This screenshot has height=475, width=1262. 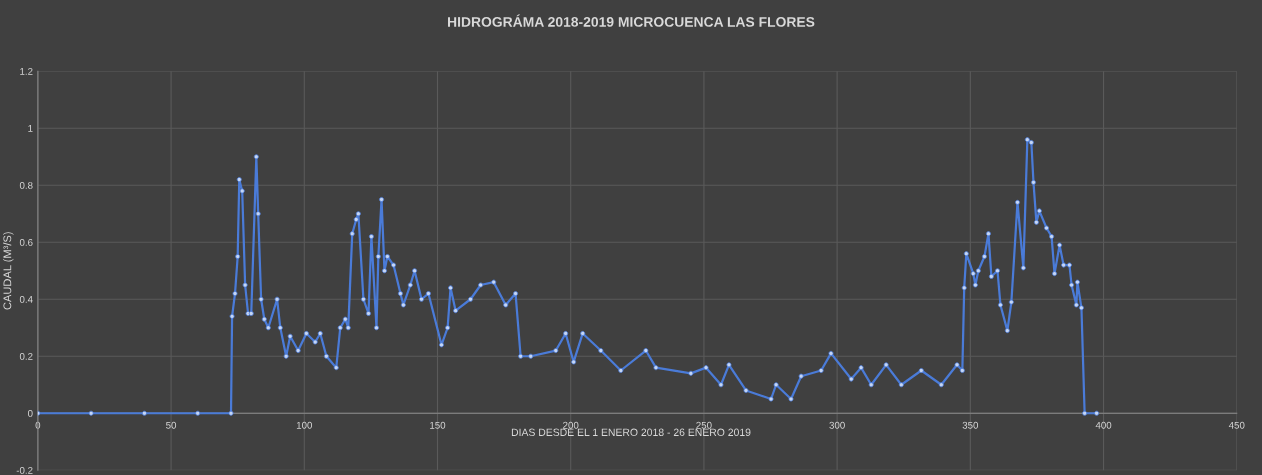 What do you see at coordinates (1236, 425) in the screenshot?
I see `x-tick-label: 450` at bounding box center [1236, 425].